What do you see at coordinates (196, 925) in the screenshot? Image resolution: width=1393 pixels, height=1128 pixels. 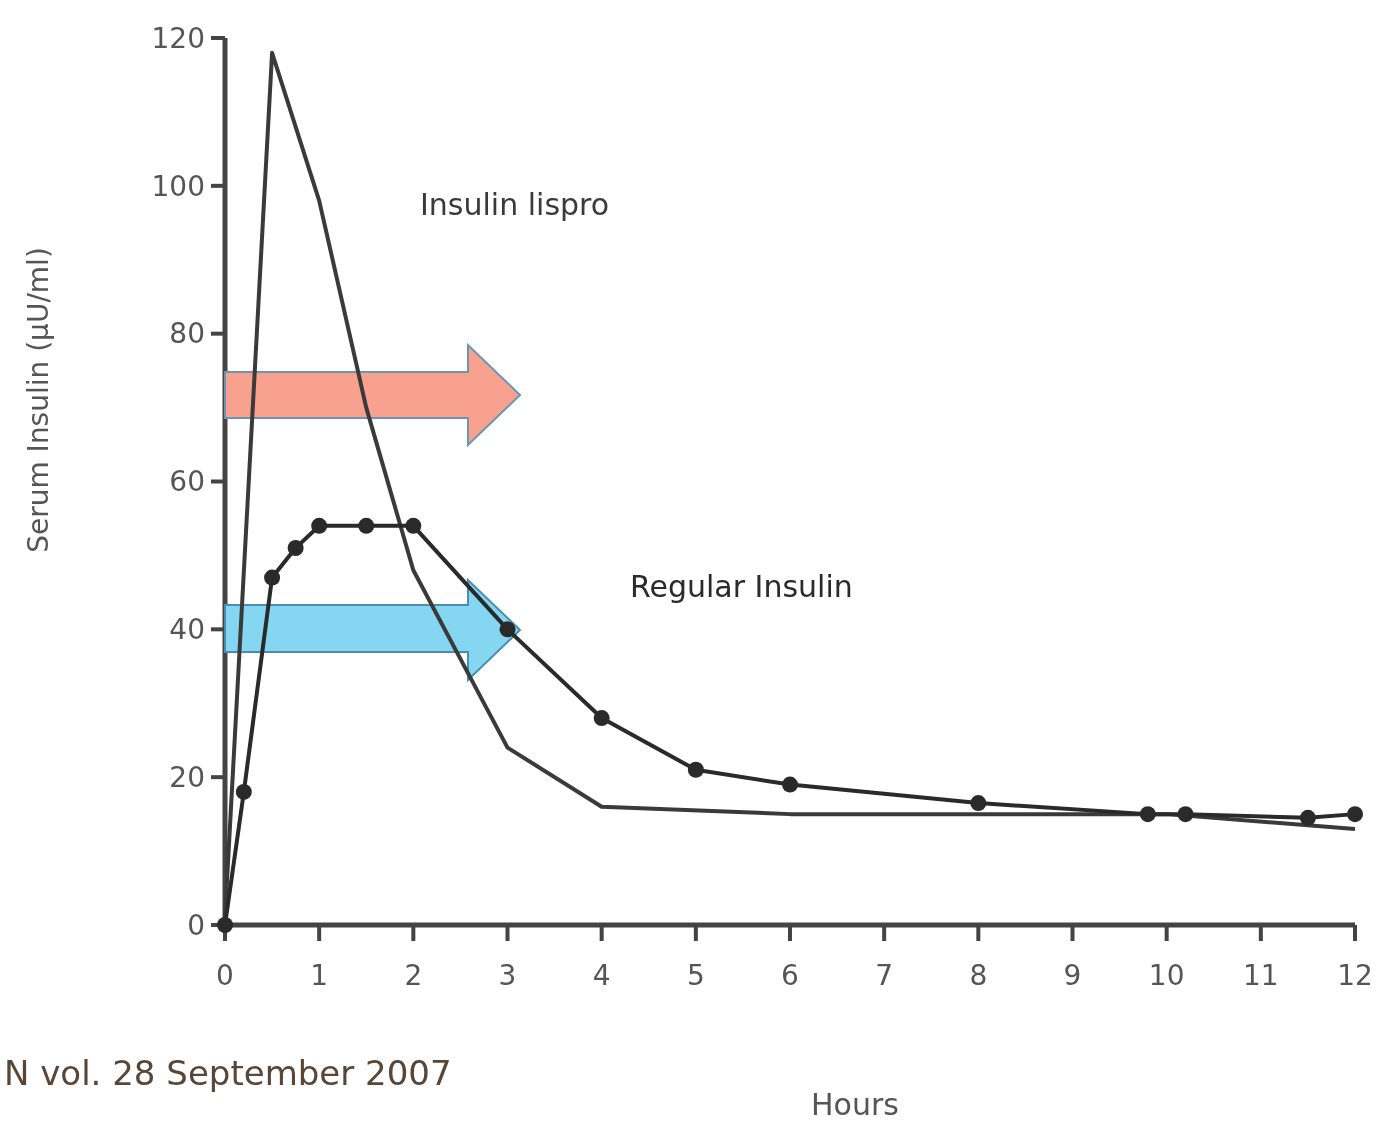 I see `y-tick-label: 0` at bounding box center [196, 925].